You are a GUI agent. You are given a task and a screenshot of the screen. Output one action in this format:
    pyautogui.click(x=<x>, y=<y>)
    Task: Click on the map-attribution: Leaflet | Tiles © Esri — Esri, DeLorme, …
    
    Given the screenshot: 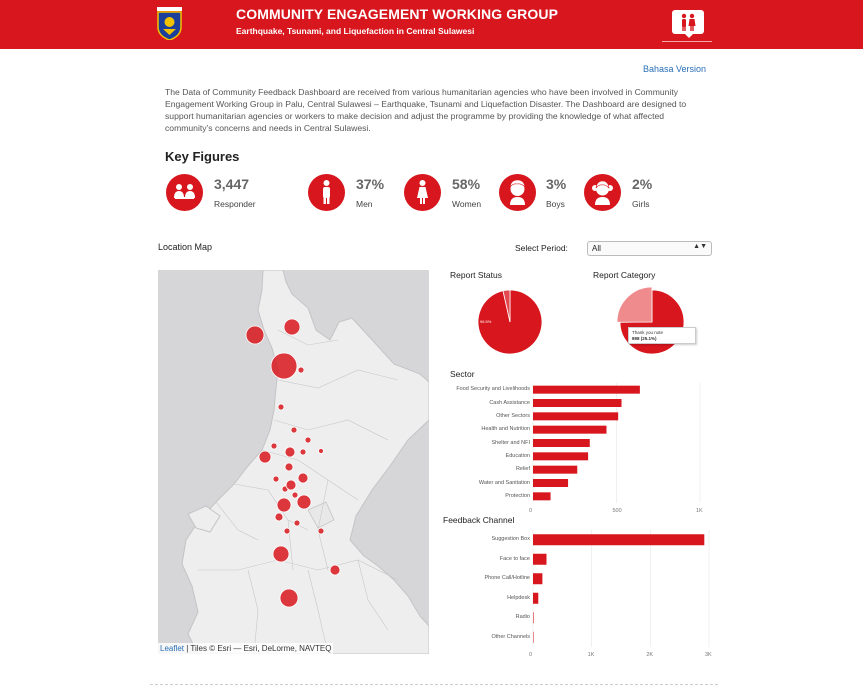 What is the action you would take?
    pyautogui.click(x=246, y=648)
    